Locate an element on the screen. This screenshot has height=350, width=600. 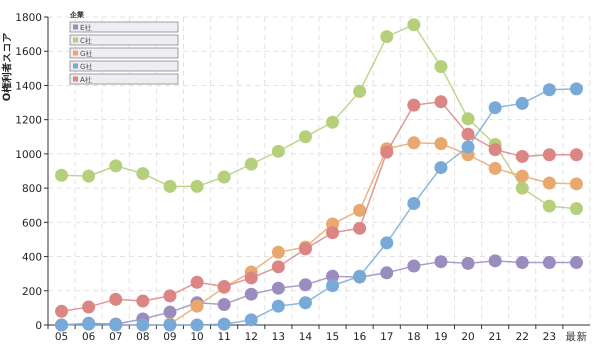
y-tick-label: 1400 is located at coordinates (28, 86).